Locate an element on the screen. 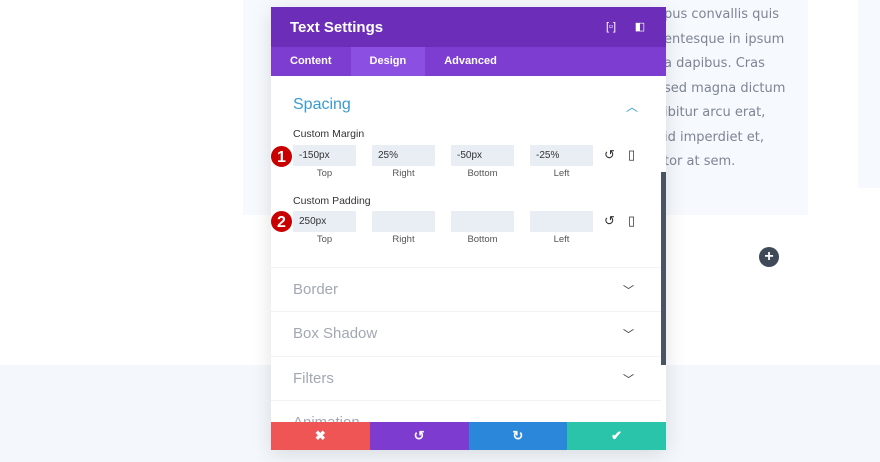  undo-icon: ↺ is located at coordinates (419, 435).